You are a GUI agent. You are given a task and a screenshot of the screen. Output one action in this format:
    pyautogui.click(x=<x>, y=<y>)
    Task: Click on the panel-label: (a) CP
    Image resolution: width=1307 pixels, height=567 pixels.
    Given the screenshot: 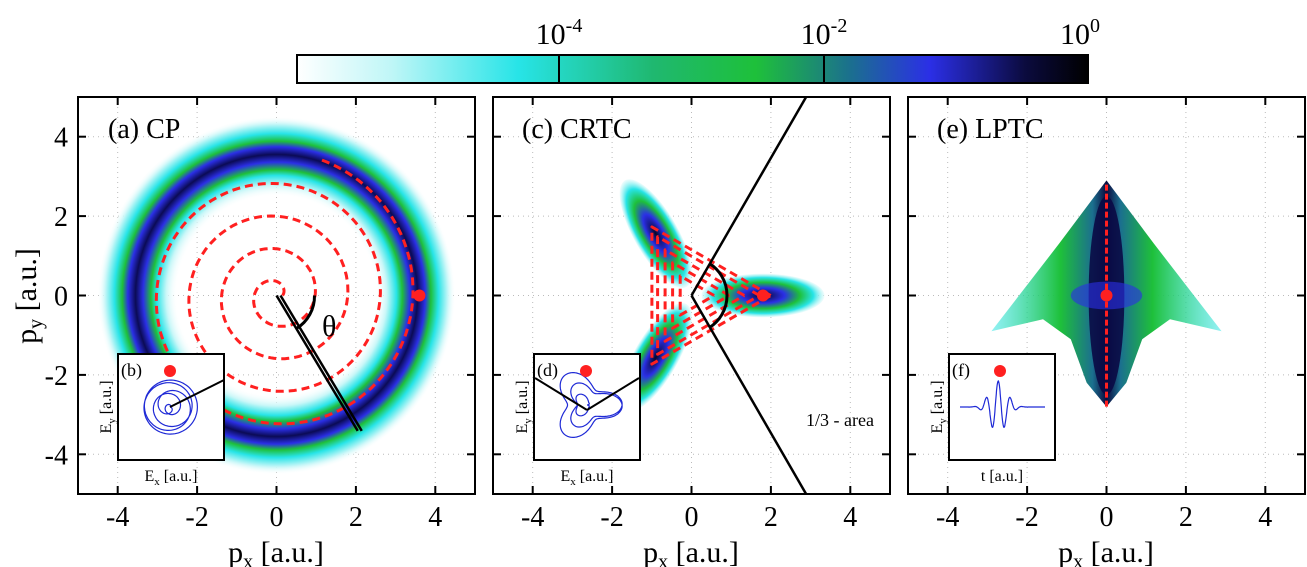 What is the action you would take?
    pyautogui.click(x=144, y=129)
    